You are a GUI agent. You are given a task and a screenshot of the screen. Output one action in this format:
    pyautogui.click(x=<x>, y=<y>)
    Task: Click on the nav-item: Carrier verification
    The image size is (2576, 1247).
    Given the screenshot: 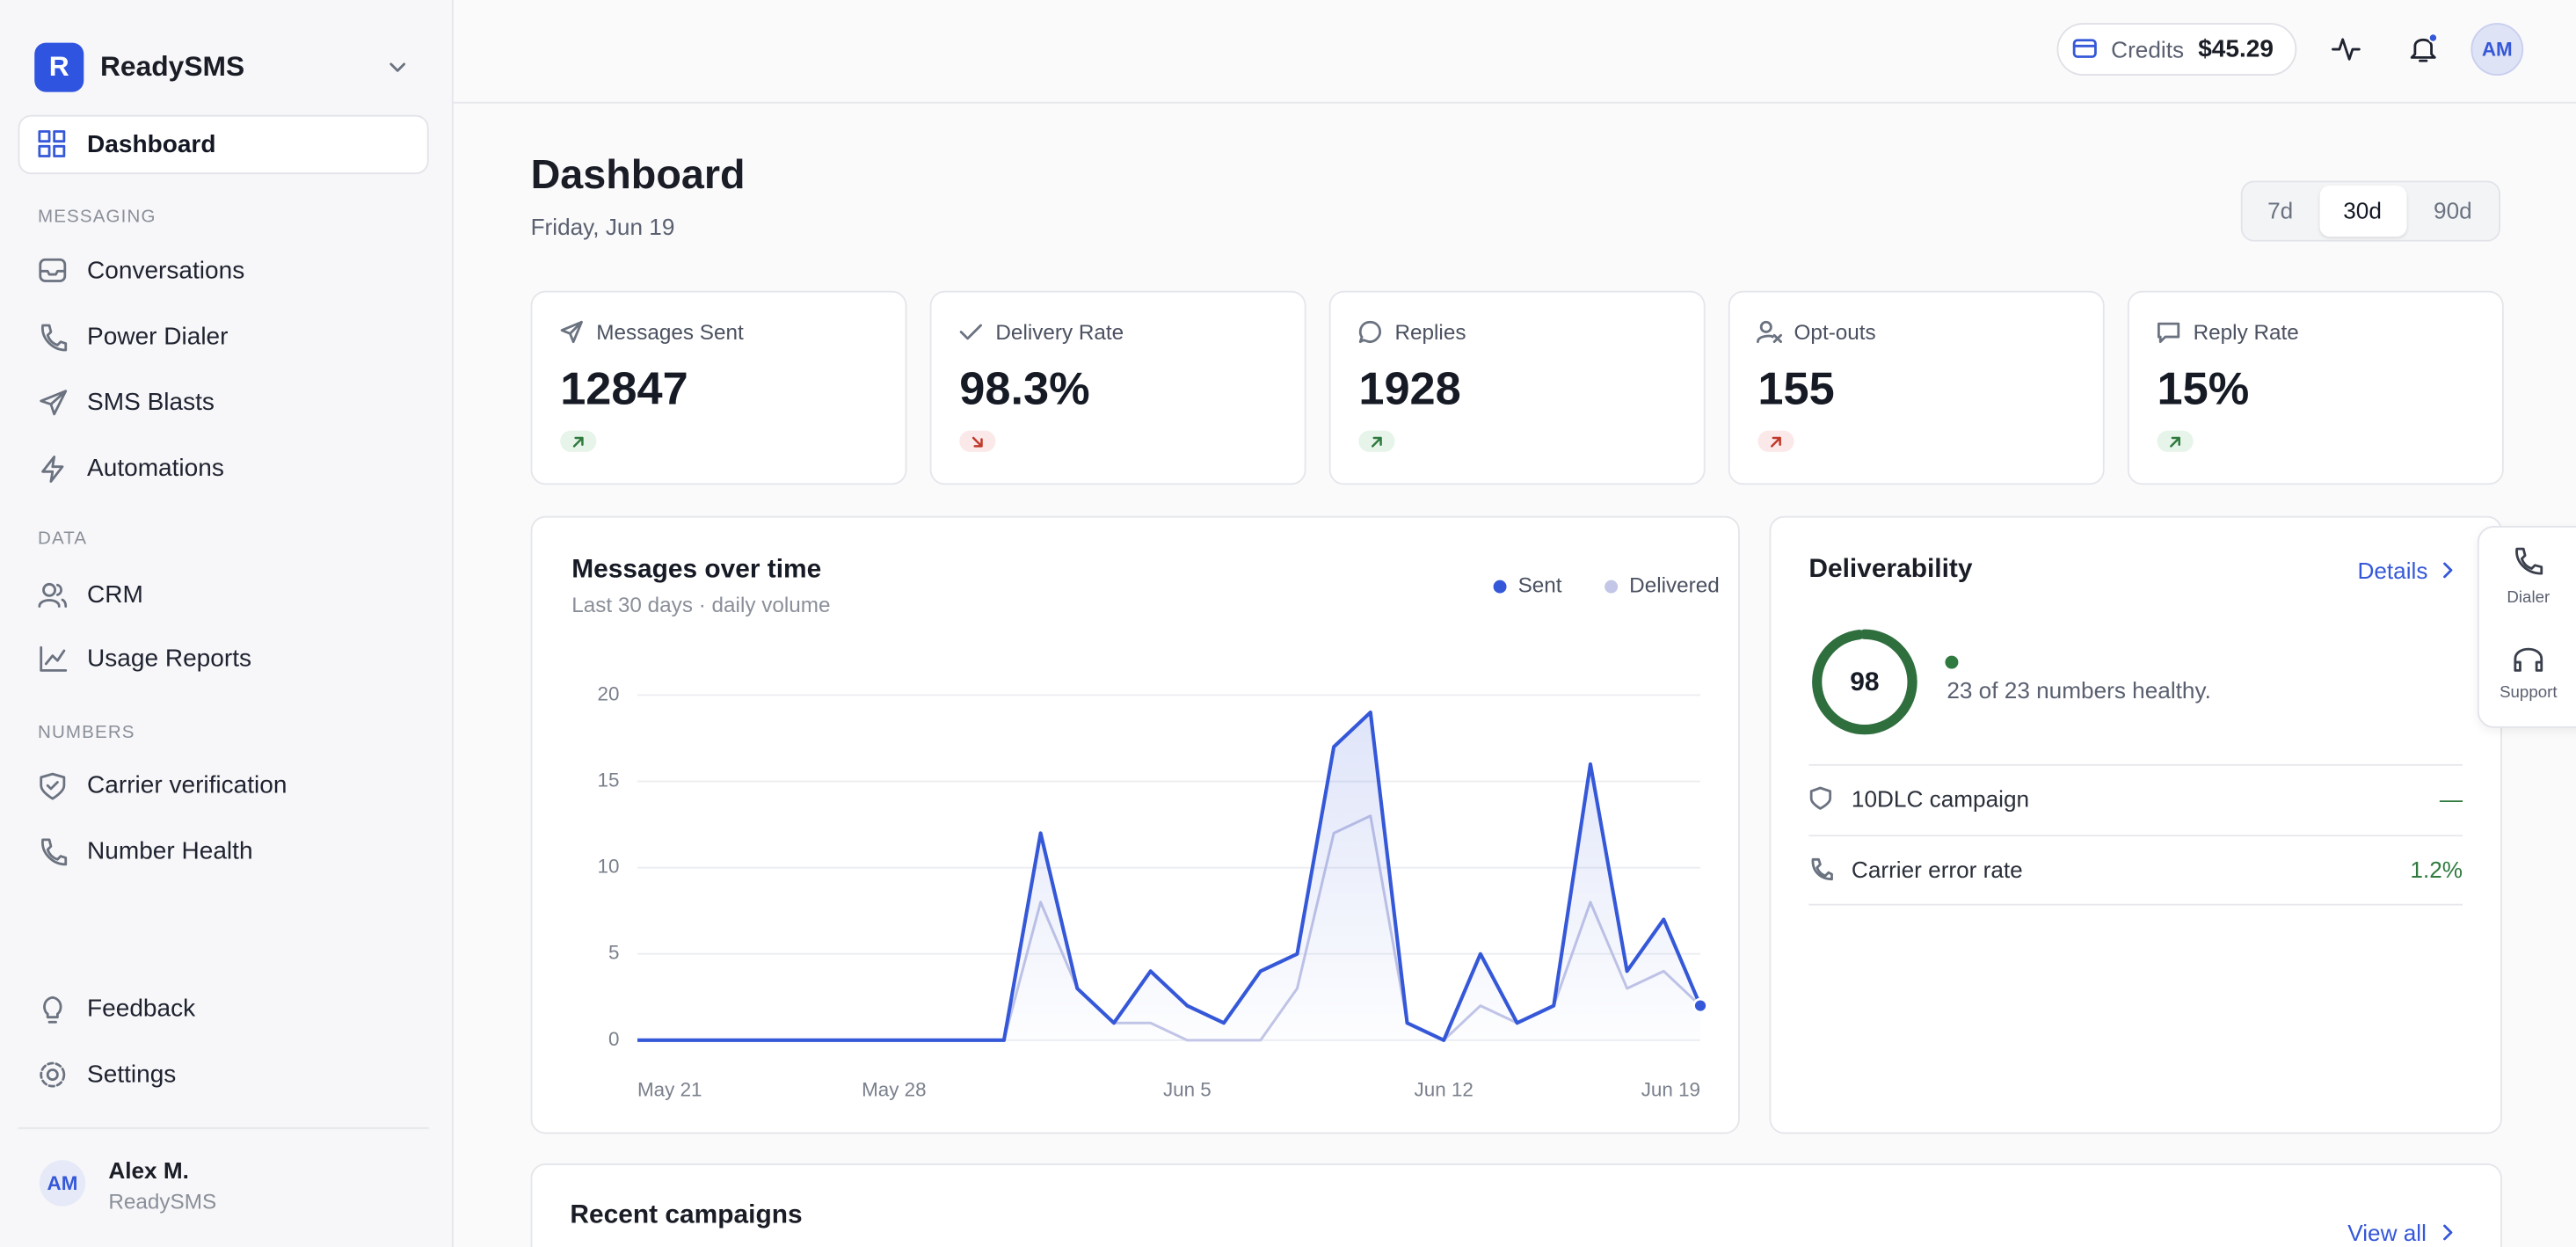 What is the action you would take?
    pyautogui.click(x=187, y=785)
    